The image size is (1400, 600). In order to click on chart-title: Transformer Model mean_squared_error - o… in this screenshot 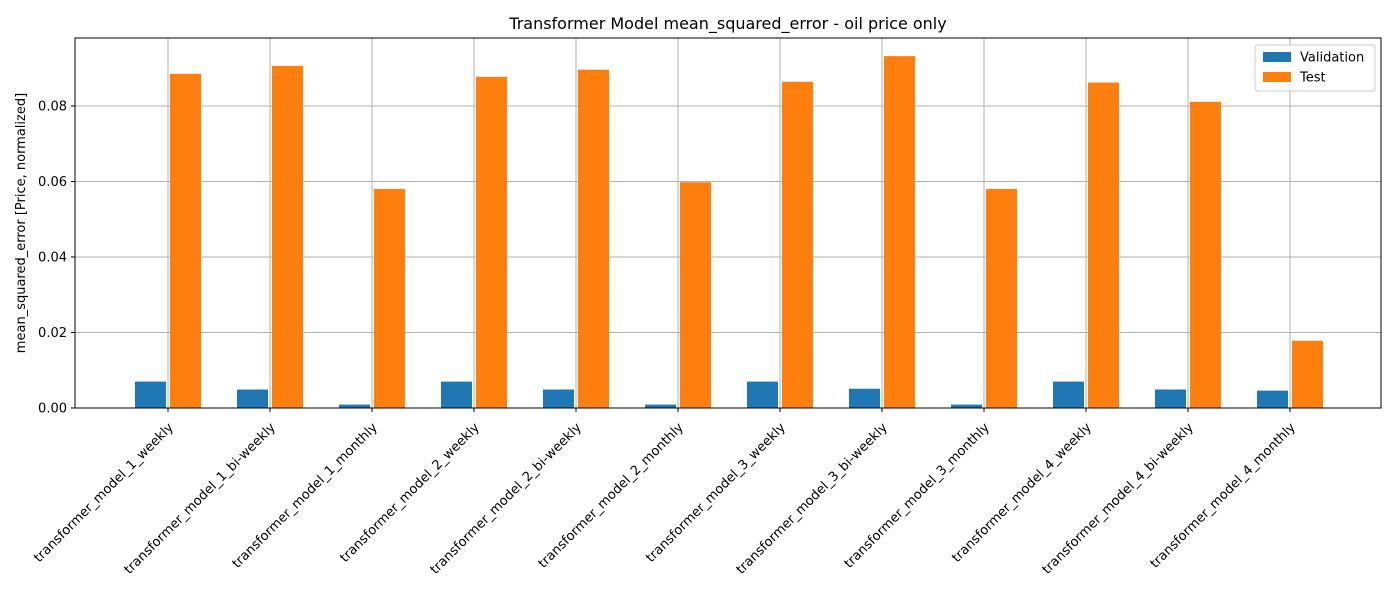, I will do `click(727, 24)`.